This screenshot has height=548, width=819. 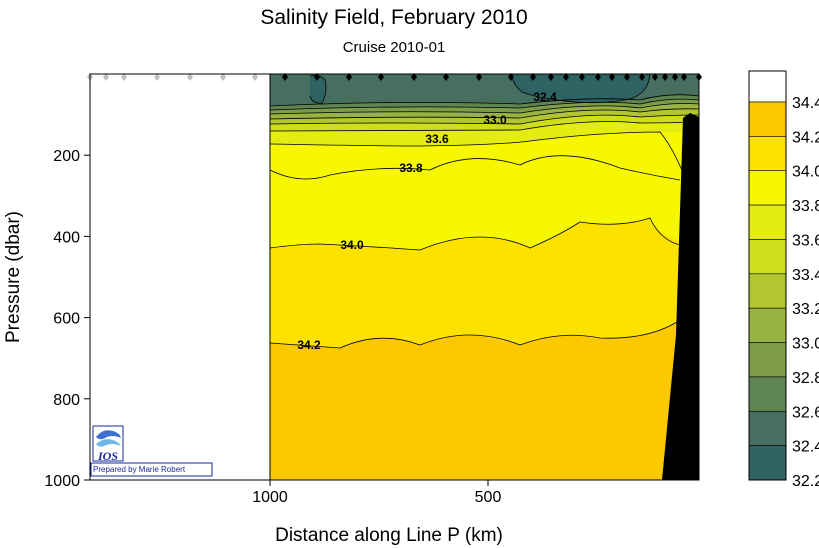 What do you see at coordinates (805, 103) in the screenshot?
I see `colorbar-tick-label: 34.4` at bounding box center [805, 103].